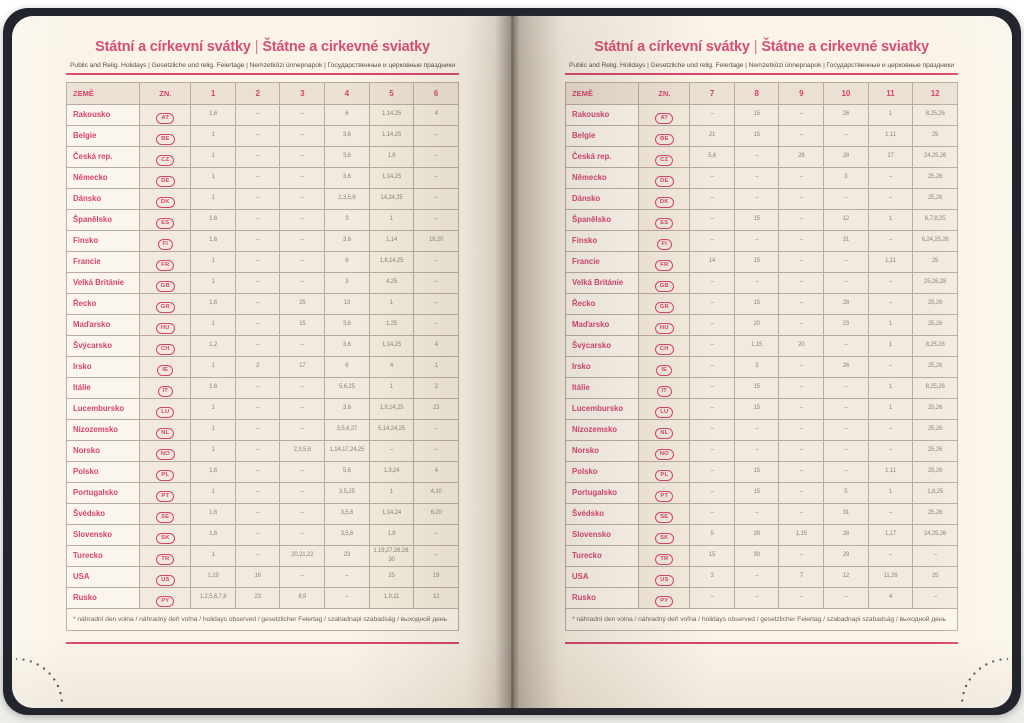 The height and width of the screenshot is (723, 1024). I want to click on country-code-cell: GR, so click(165, 303).